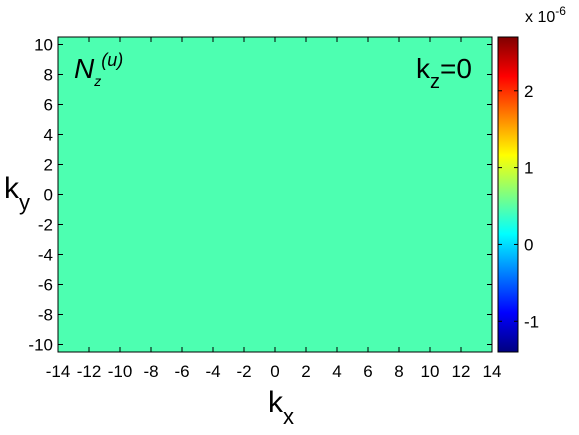 The image size is (579, 435). Describe the element at coordinates (98, 69) in the screenshot. I see `annotation-n: Nz(u)` at that location.